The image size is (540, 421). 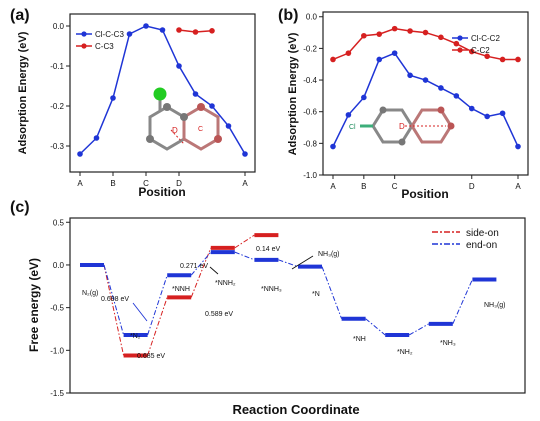 I want to click on inset-label-c-a: C, so click(x=200, y=129).